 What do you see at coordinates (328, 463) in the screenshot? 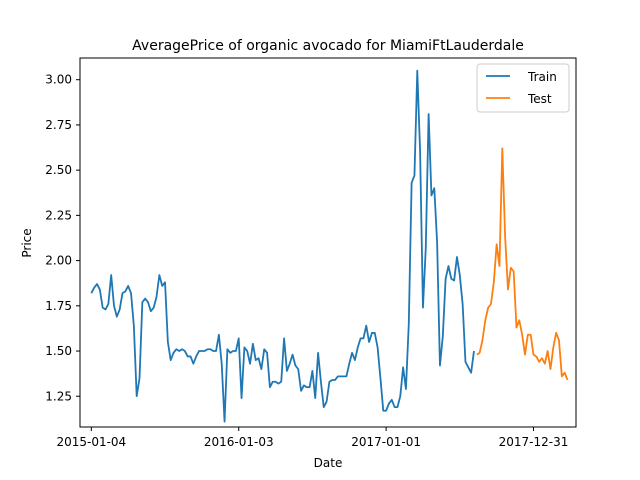
I see `x-axis-label: Date` at bounding box center [328, 463].